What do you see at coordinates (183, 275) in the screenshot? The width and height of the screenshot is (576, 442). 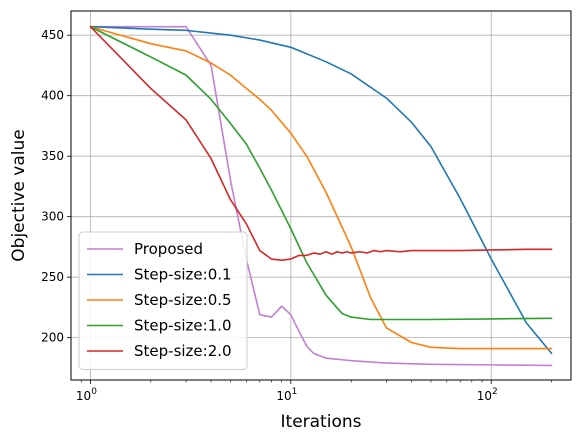 I see `legend-label-step-size-0-1: Step-size:0.1` at bounding box center [183, 275].